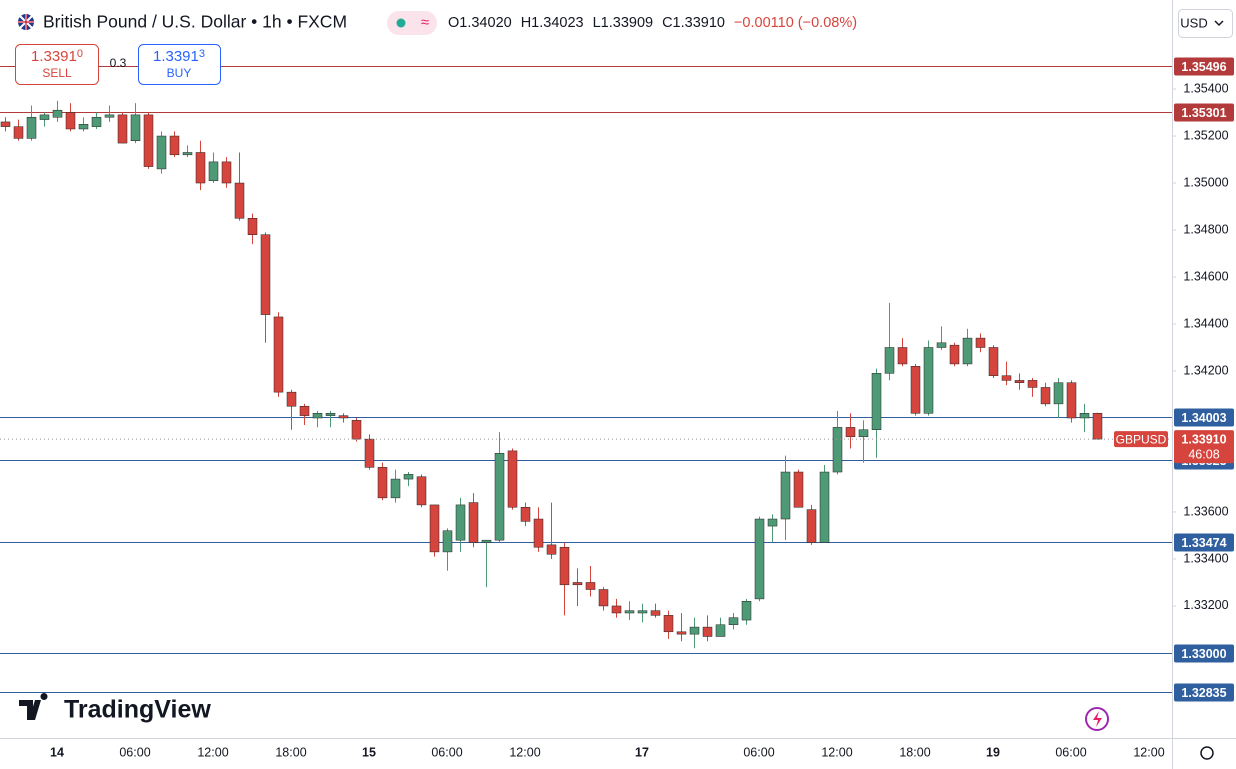 The height and width of the screenshot is (769, 1236). What do you see at coordinates (1205, 370) in the screenshot?
I see `y-tick-label: 1.34200` at bounding box center [1205, 370].